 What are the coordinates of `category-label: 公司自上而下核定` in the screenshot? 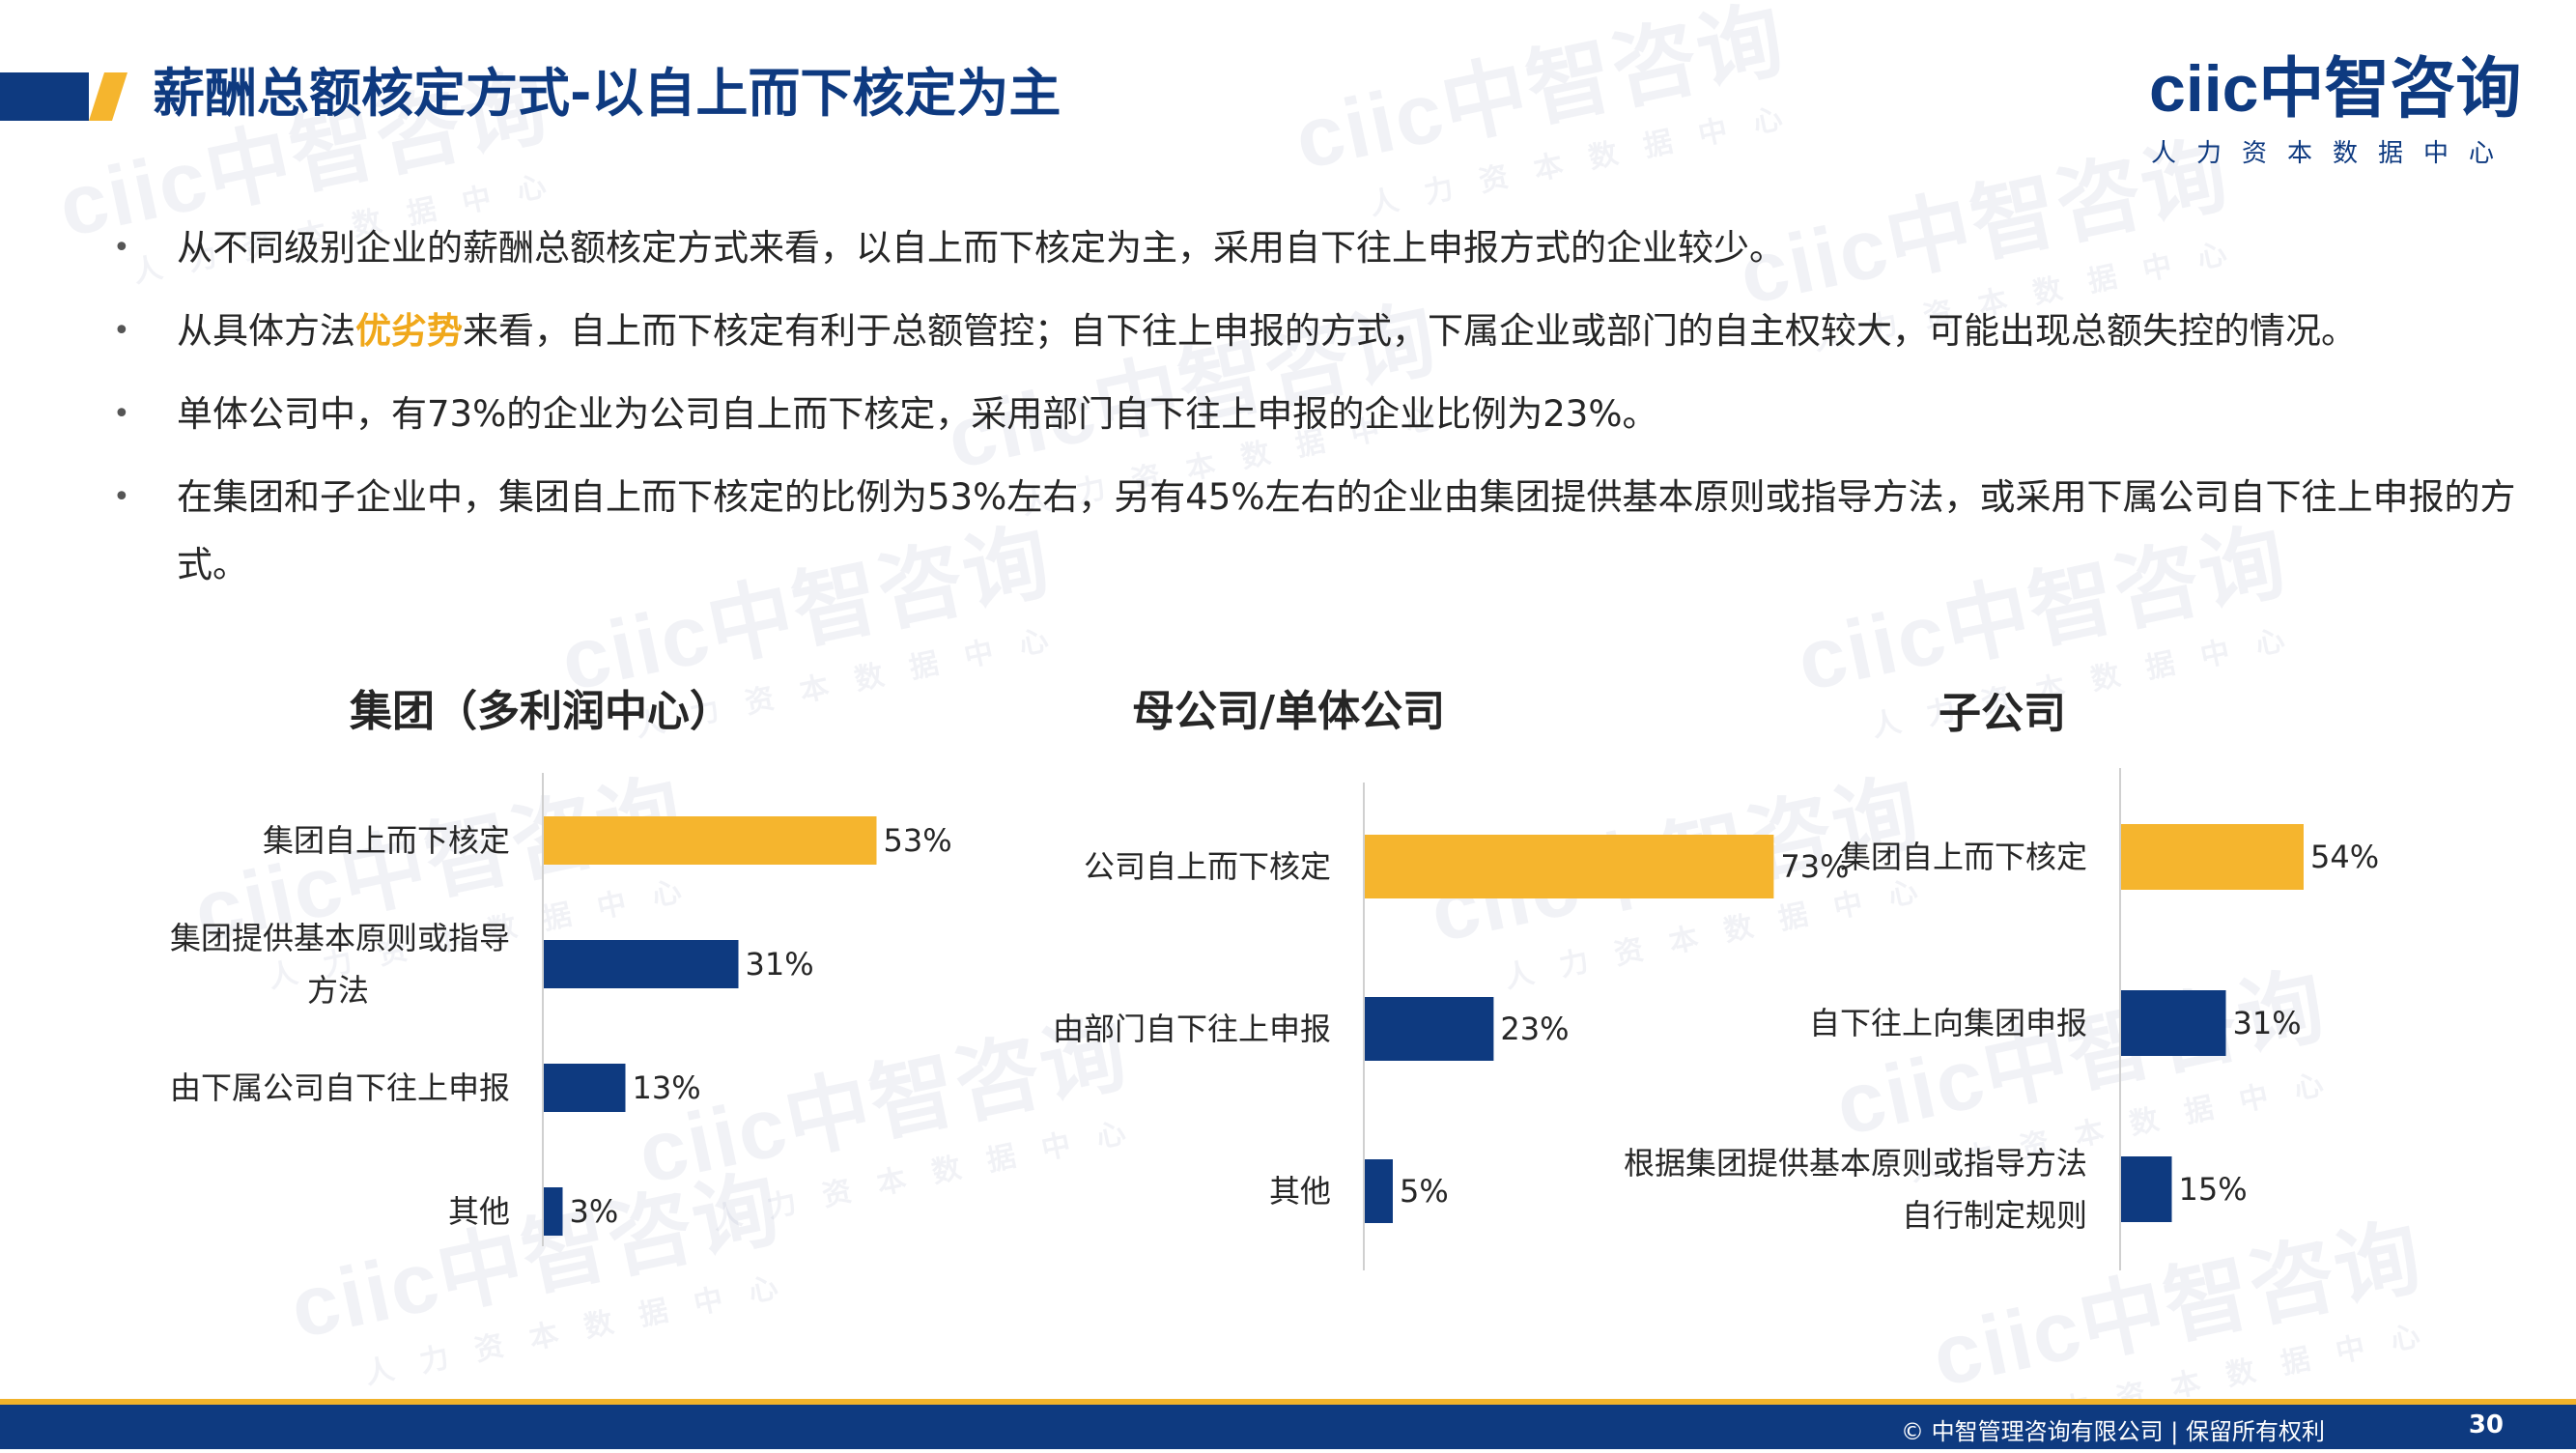 It's located at (1207, 867).